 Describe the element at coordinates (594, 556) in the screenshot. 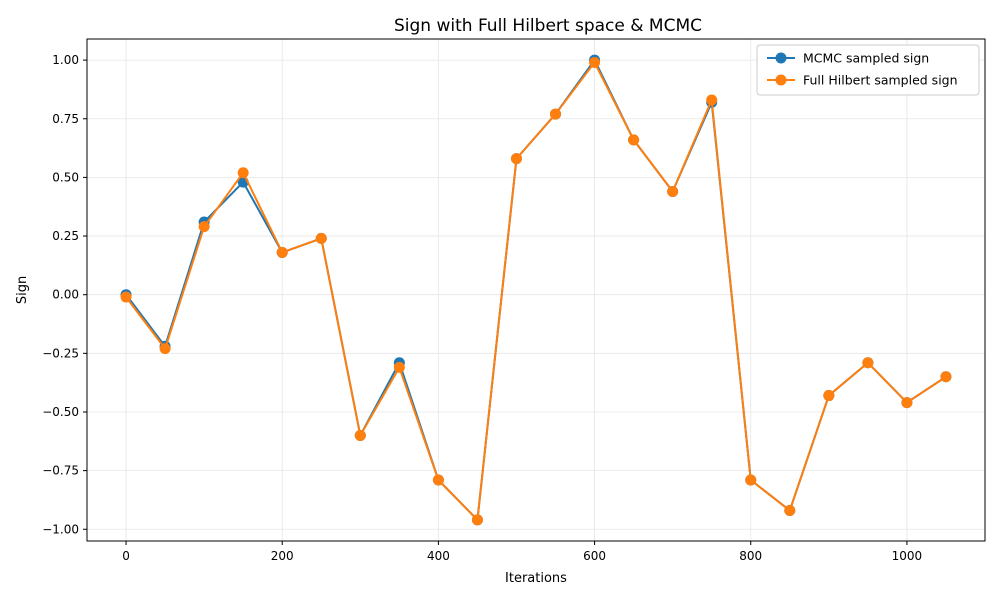

I see `x-tick-label: 600` at that location.